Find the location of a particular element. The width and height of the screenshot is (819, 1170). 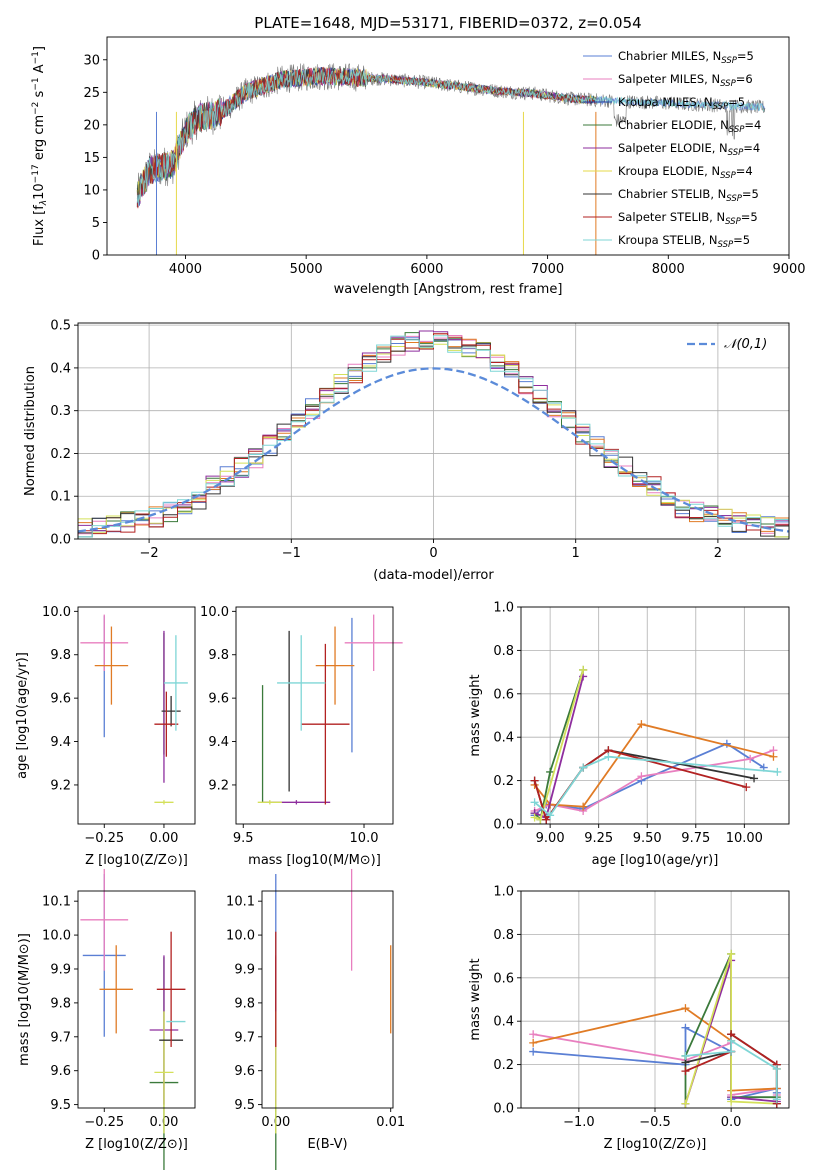

normal-reference-curve is located at coordinates (433, 450).